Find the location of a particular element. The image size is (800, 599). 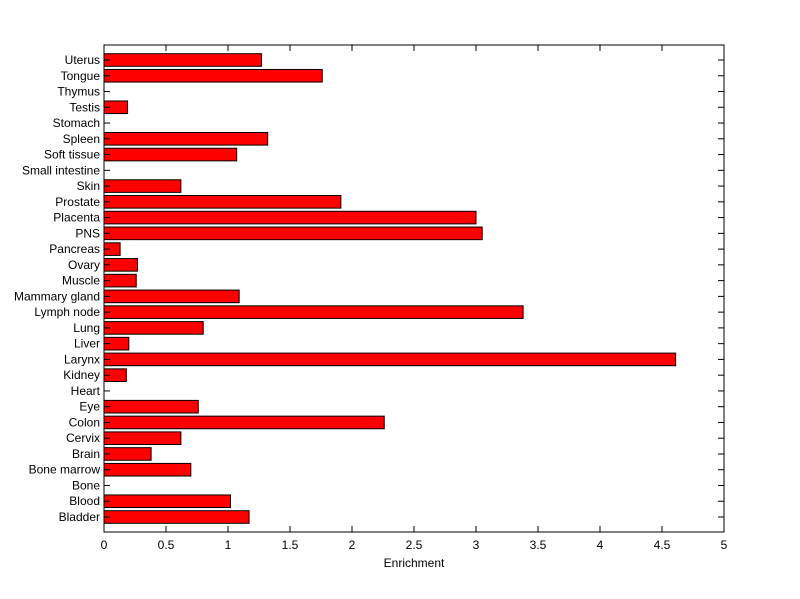

x-tick-label: 1.5 is located at coordinates (290, 545).